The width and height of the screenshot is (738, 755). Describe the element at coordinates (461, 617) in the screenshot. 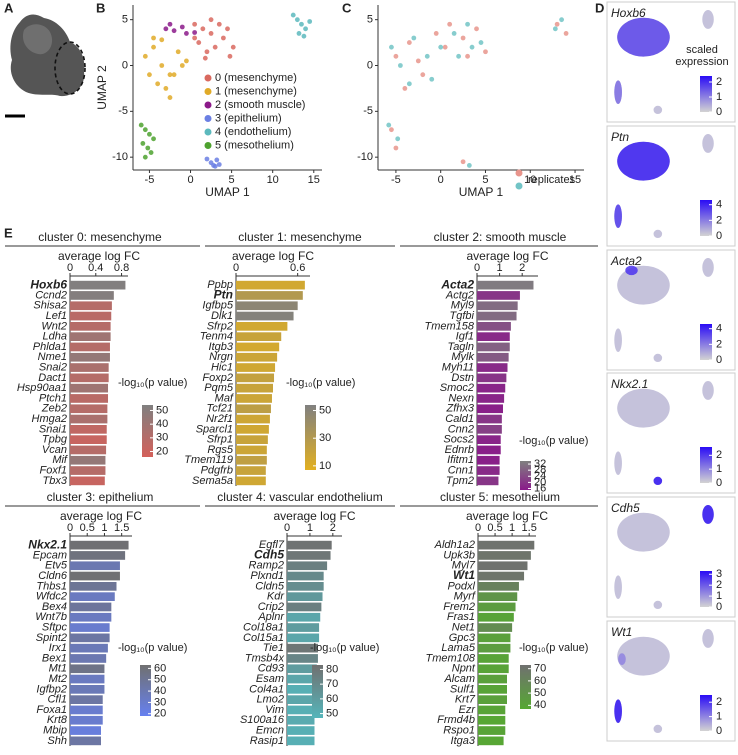

I see `gene-label: Fras1` at that location.